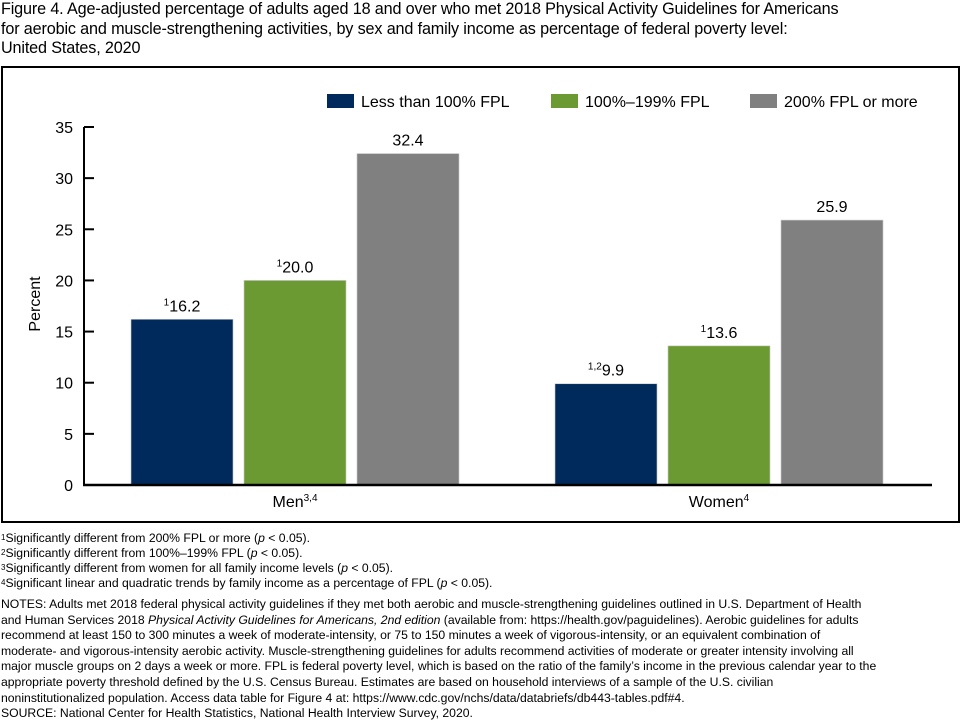 This screenshot has width=960, height=722. I want to click on legend-label: 100%–199% FPL, so click(647, 102).